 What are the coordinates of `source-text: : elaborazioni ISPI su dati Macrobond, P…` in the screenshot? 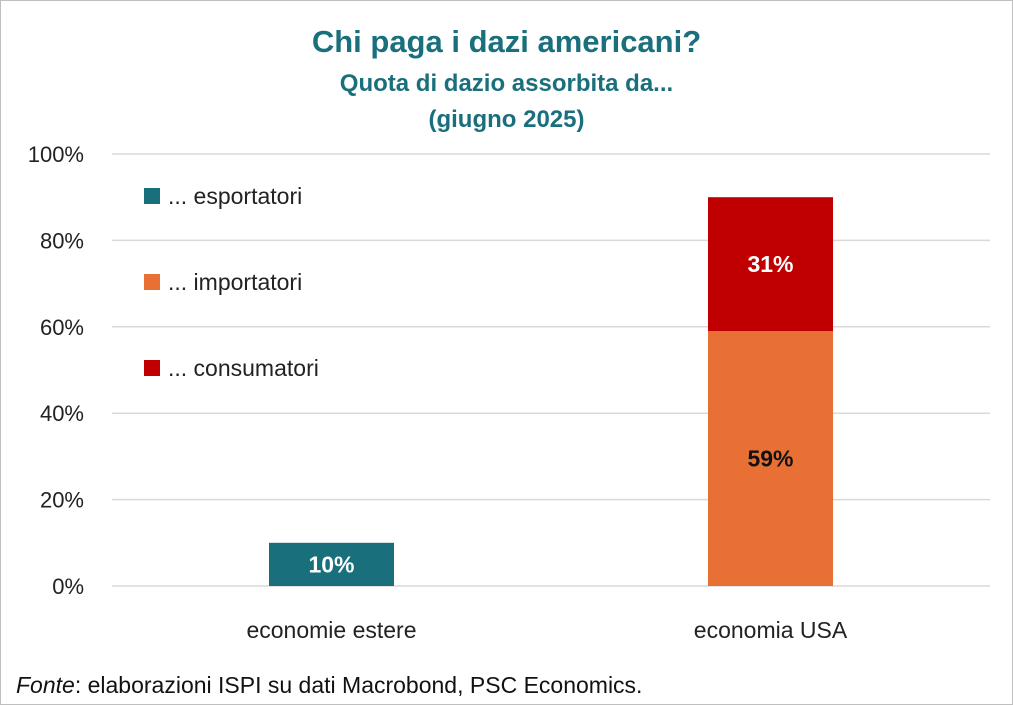 It's located at (358, 685).